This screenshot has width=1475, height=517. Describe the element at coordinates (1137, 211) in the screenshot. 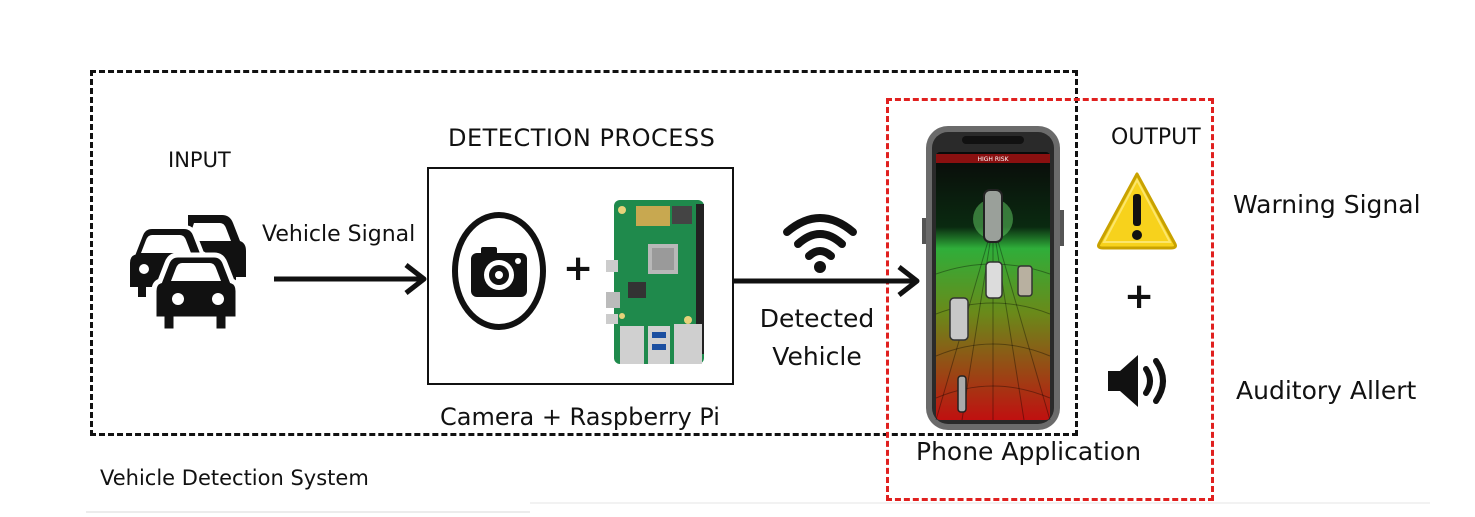

I see `warning-triangle-icon` at that location.